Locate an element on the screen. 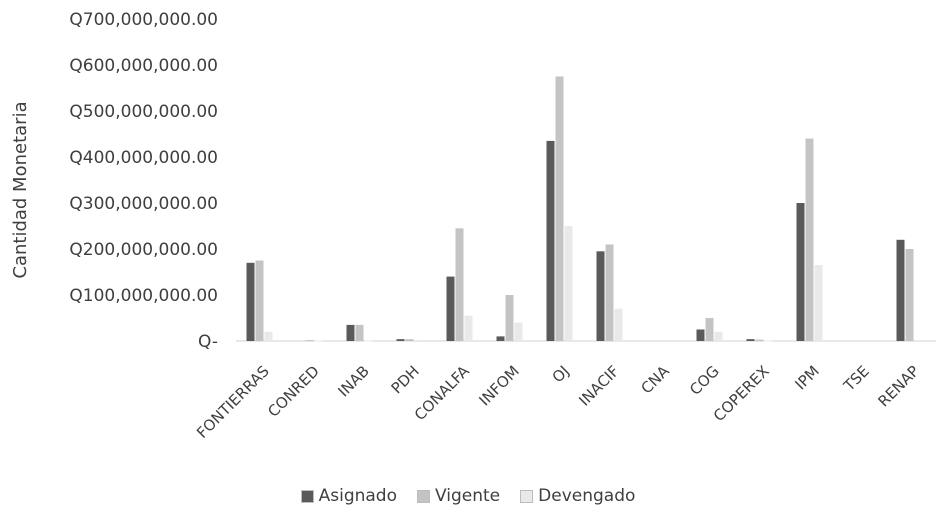 The height and width of the screenshot is (521, 936). x-tick-label: CONRED is located at coordinates (293, 391).